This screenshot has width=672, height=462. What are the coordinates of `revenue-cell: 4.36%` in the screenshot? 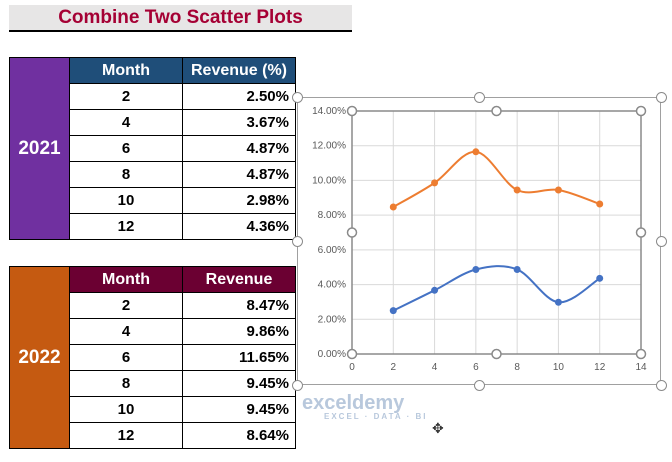 It's located at (239, 226).